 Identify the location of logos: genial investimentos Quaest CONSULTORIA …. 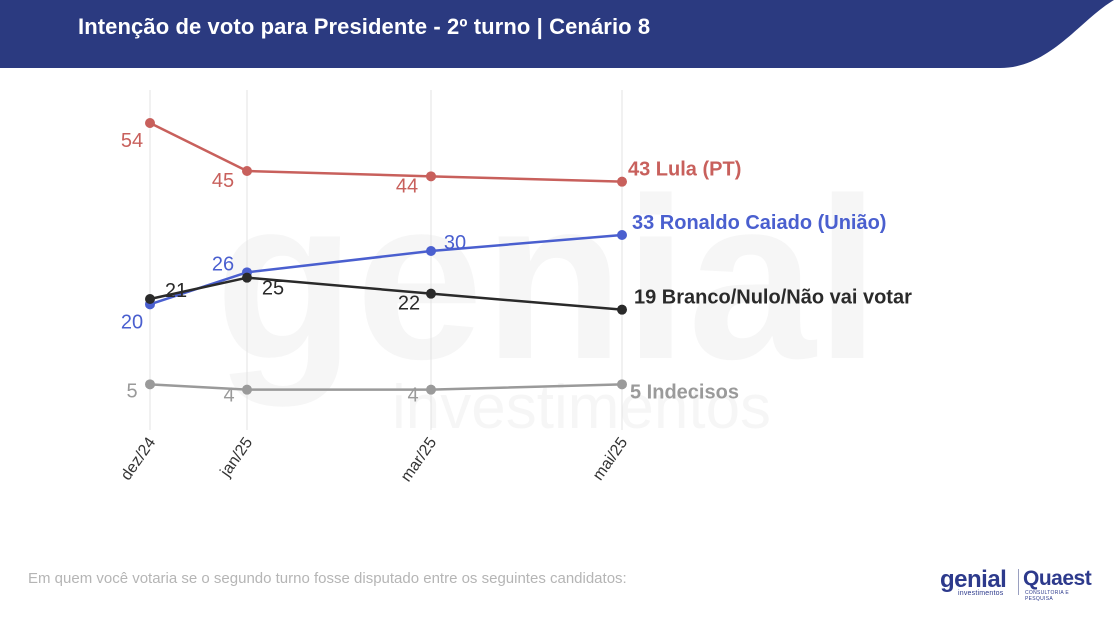
(1018, 584).